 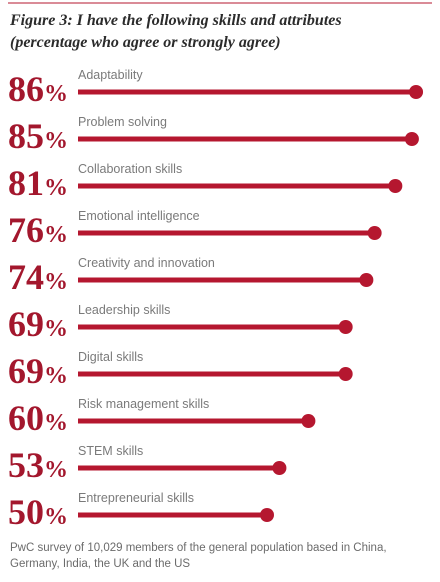 What do you see at coordinates (110, 75) in the screenshot?
I see `category-label: Adaptability` at bounding box center [110, 75].